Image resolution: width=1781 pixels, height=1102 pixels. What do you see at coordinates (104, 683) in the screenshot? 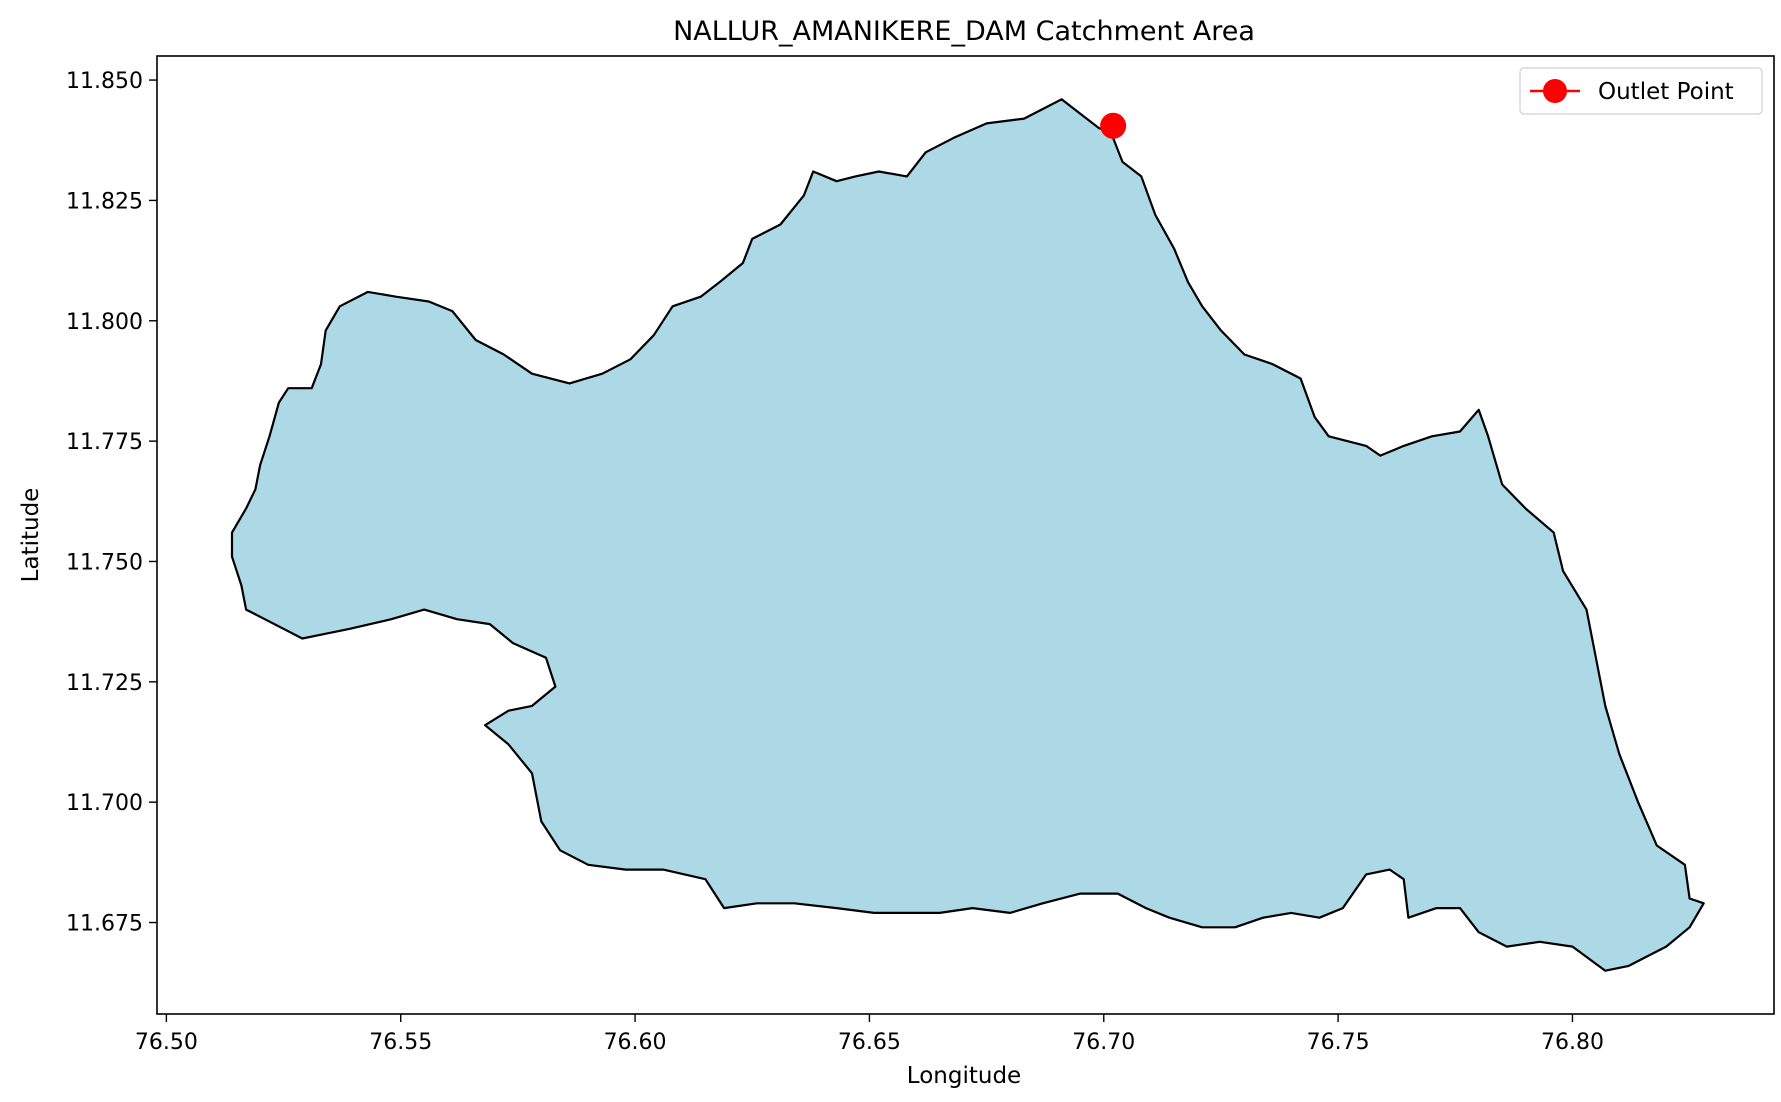
I see `y-tick-label: 11.725` at bounding box center [104, 683].